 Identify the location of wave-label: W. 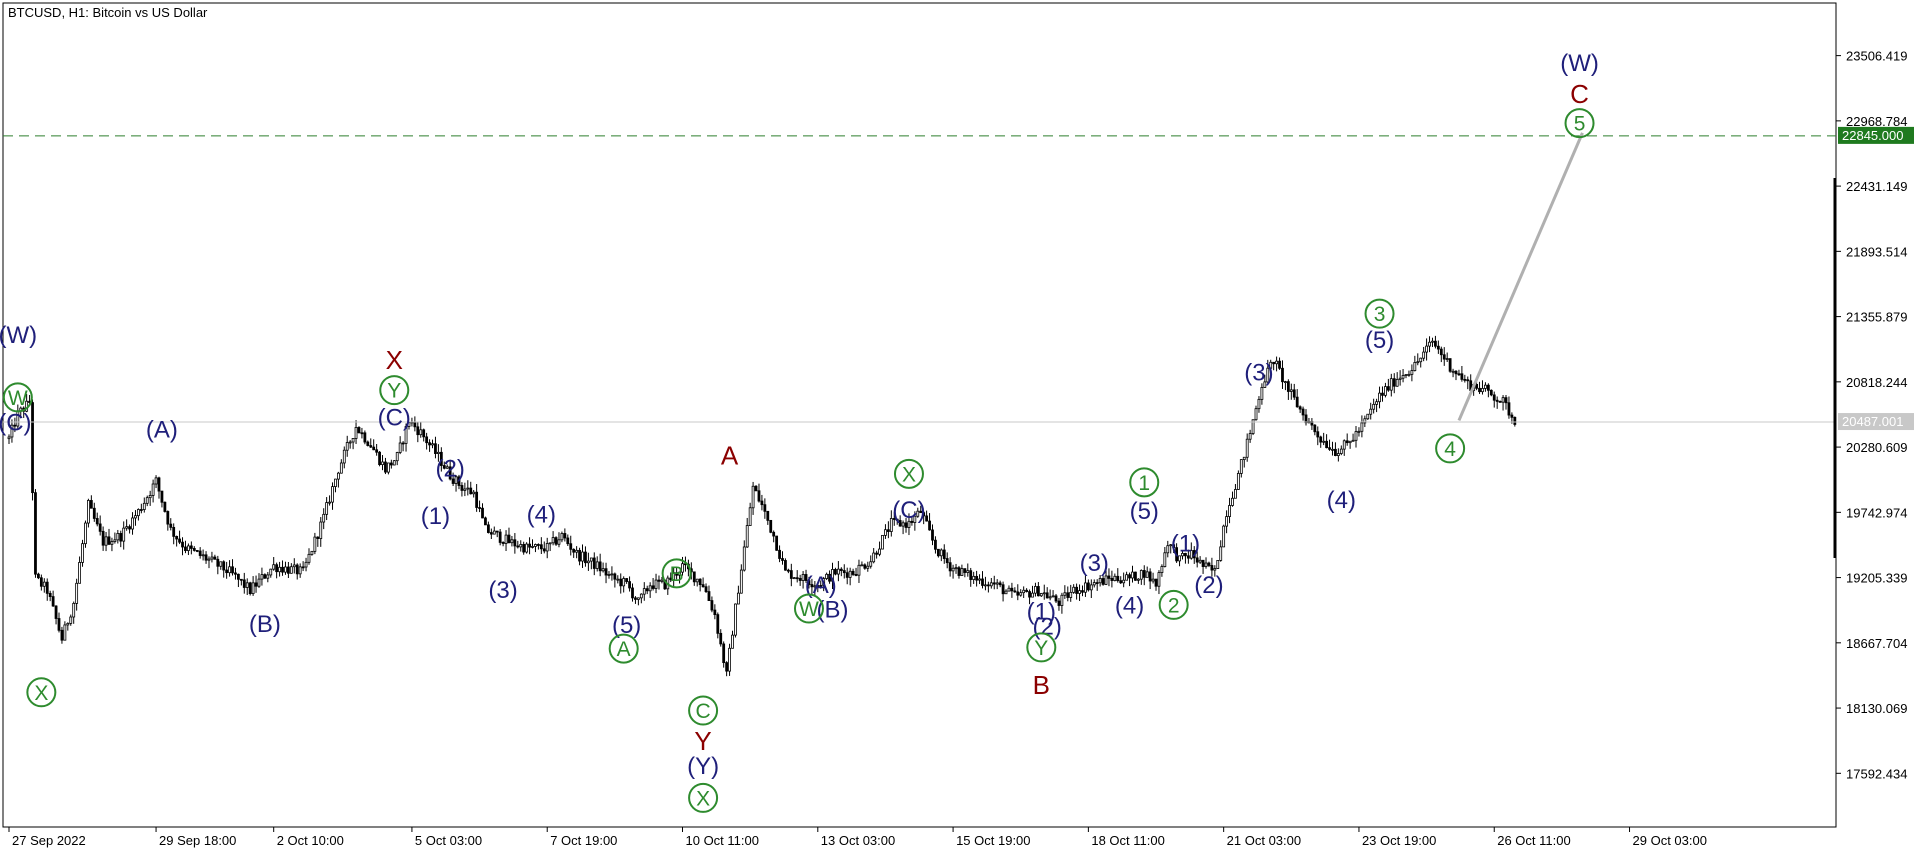
(17, 397).